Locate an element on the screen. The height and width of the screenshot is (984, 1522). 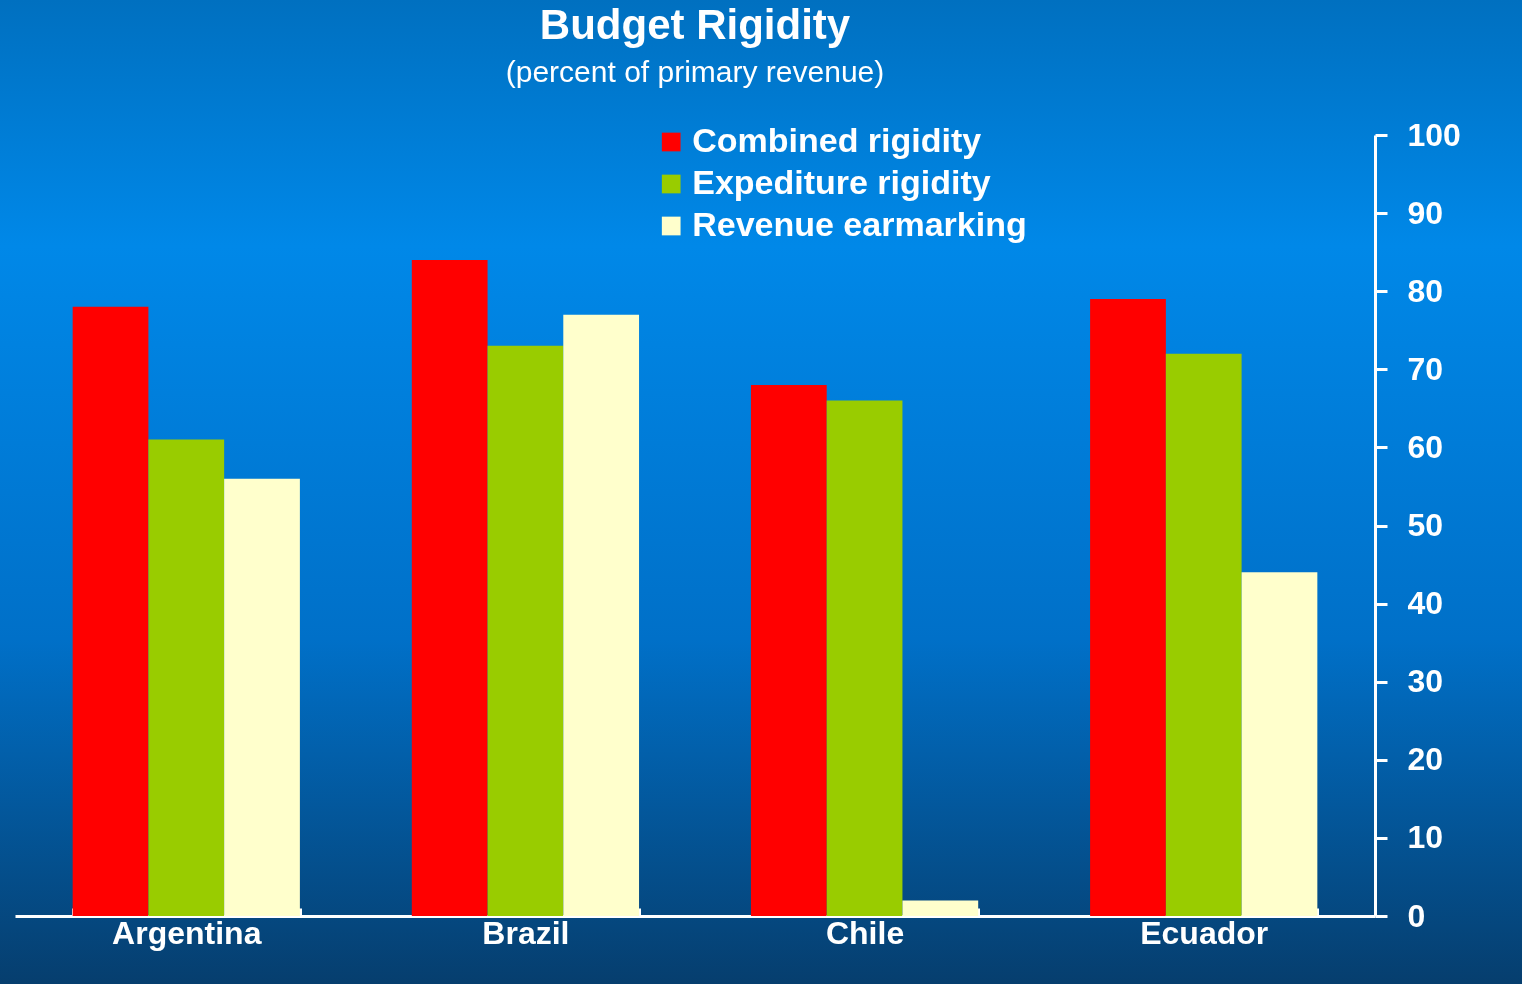
chart-title: Budget Rigidity is located at coordinates (695, 24).